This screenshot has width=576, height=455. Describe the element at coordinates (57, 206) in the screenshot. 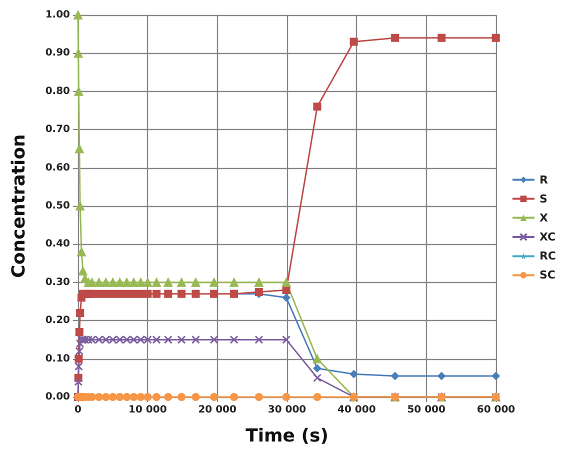

I see `y-tick-label: 0.50` at that location.